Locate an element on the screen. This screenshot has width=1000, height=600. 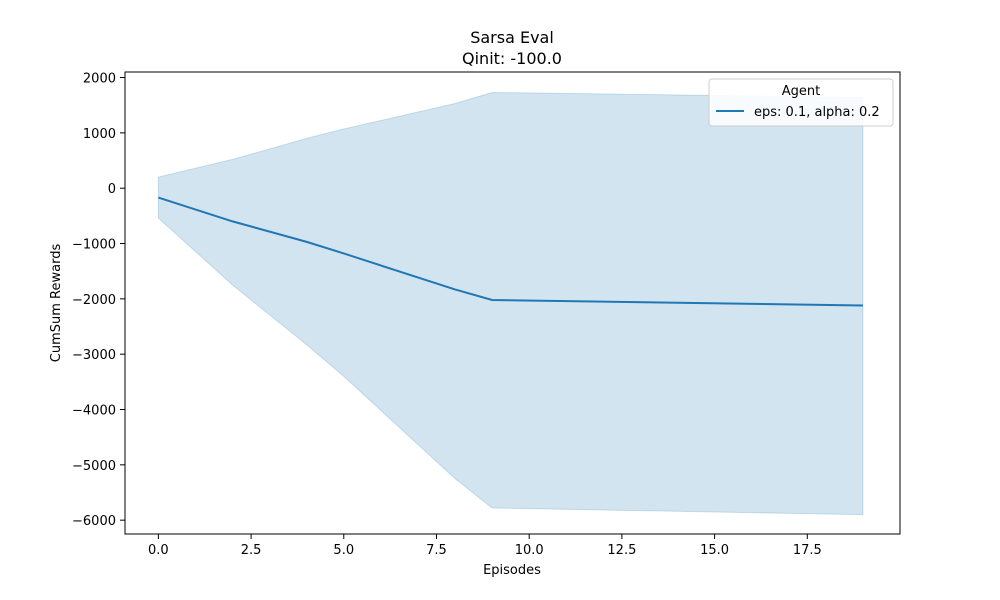
x-tick-label: 0.0 is located at coordinates (158, 550).